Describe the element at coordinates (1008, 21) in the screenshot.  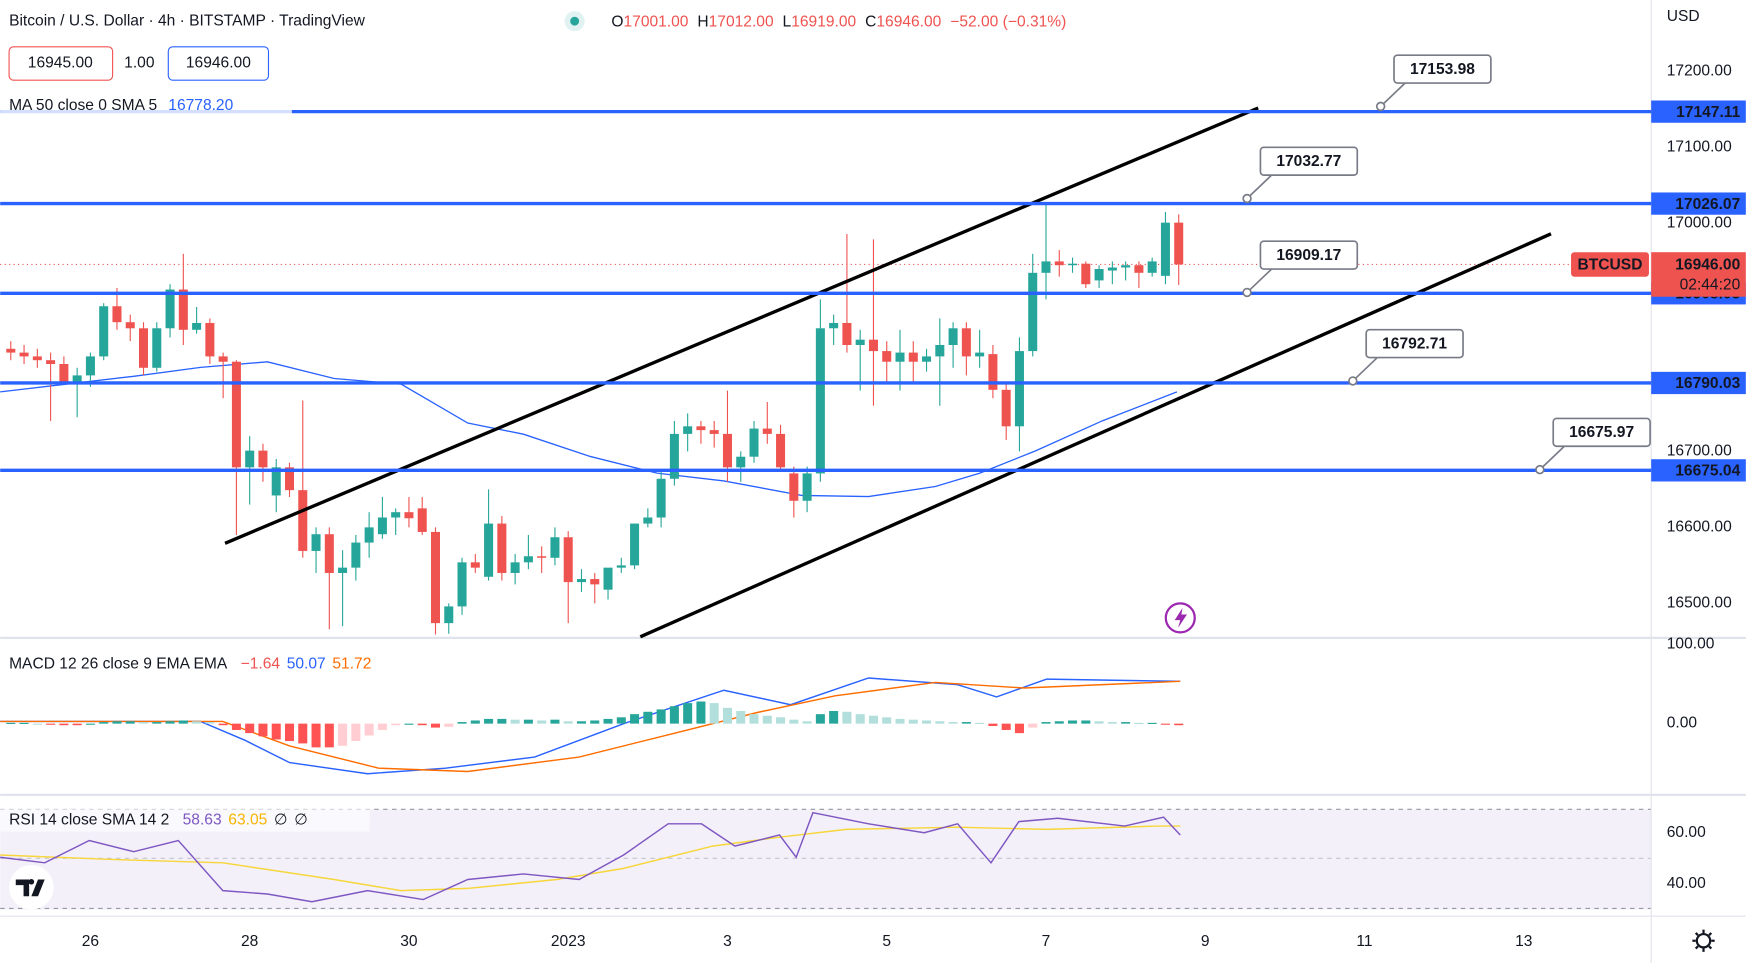
I see `change: −52.00 (−0.31%)` at that location.